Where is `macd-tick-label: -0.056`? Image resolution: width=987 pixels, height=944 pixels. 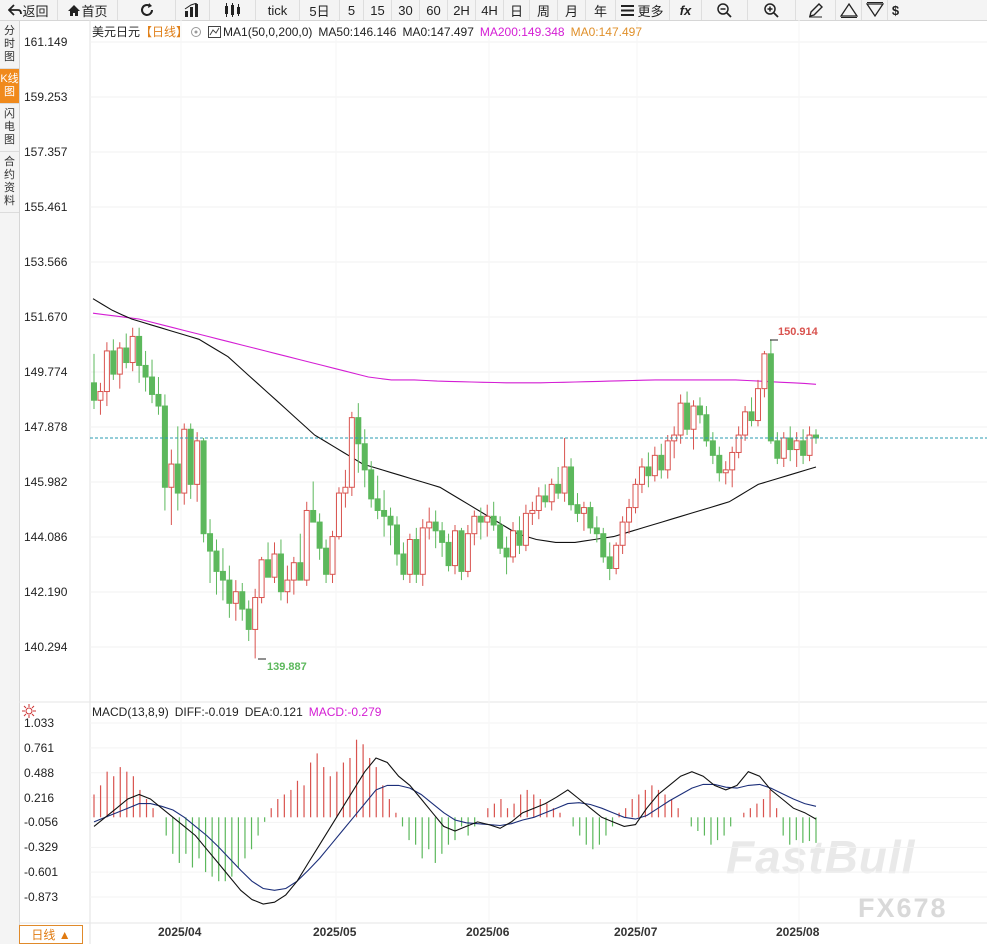
macd-tick-label: -0.056 is located at coordinates (41, 822).